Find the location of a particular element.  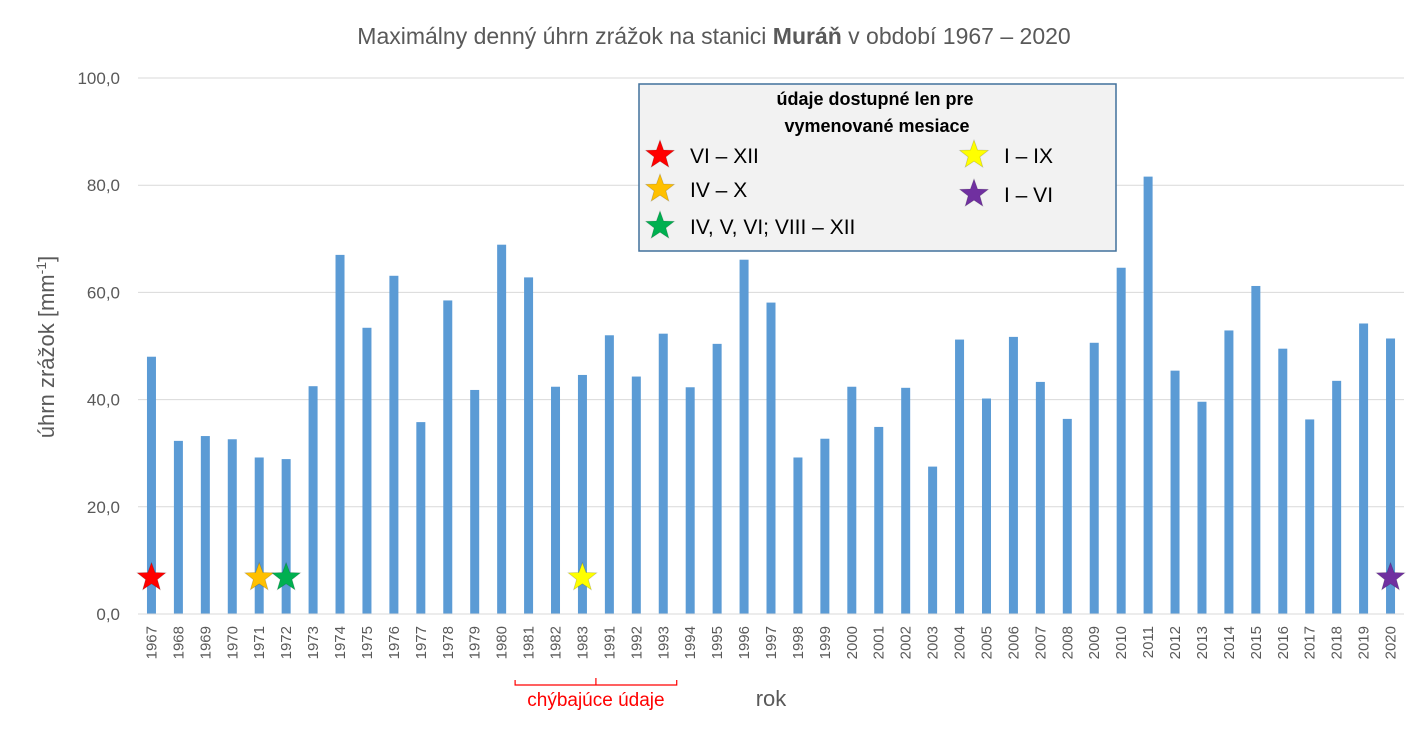

bar-1970 is located at coordinates (232, 526).